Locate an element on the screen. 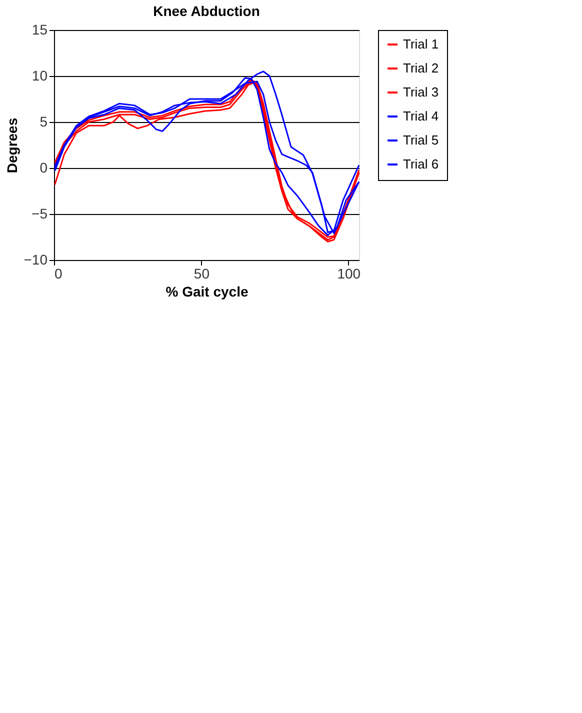  x-tick-label: 0 is located at coordinates (58, 274).